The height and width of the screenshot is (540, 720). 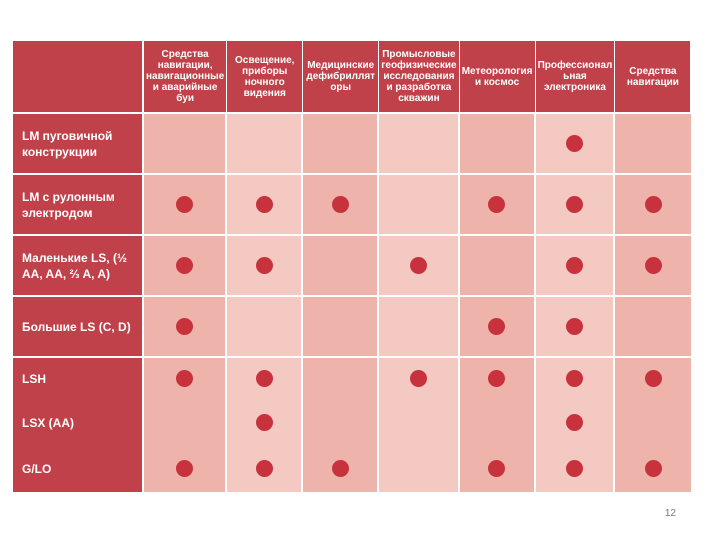 What do you see at coordinates (78, 422) in the screenshot?
I see `row-label: LSX (AA)` at bounding box center [78, 422].